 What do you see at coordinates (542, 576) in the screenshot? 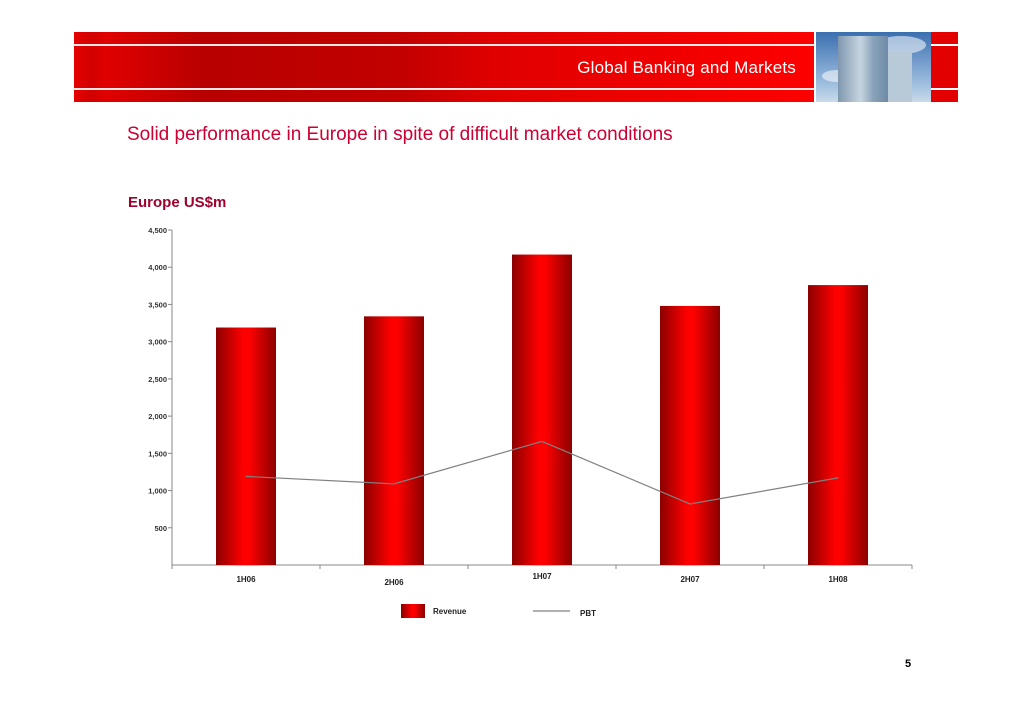
I see `category-label: 1H07` at bounding box center [542, 576].